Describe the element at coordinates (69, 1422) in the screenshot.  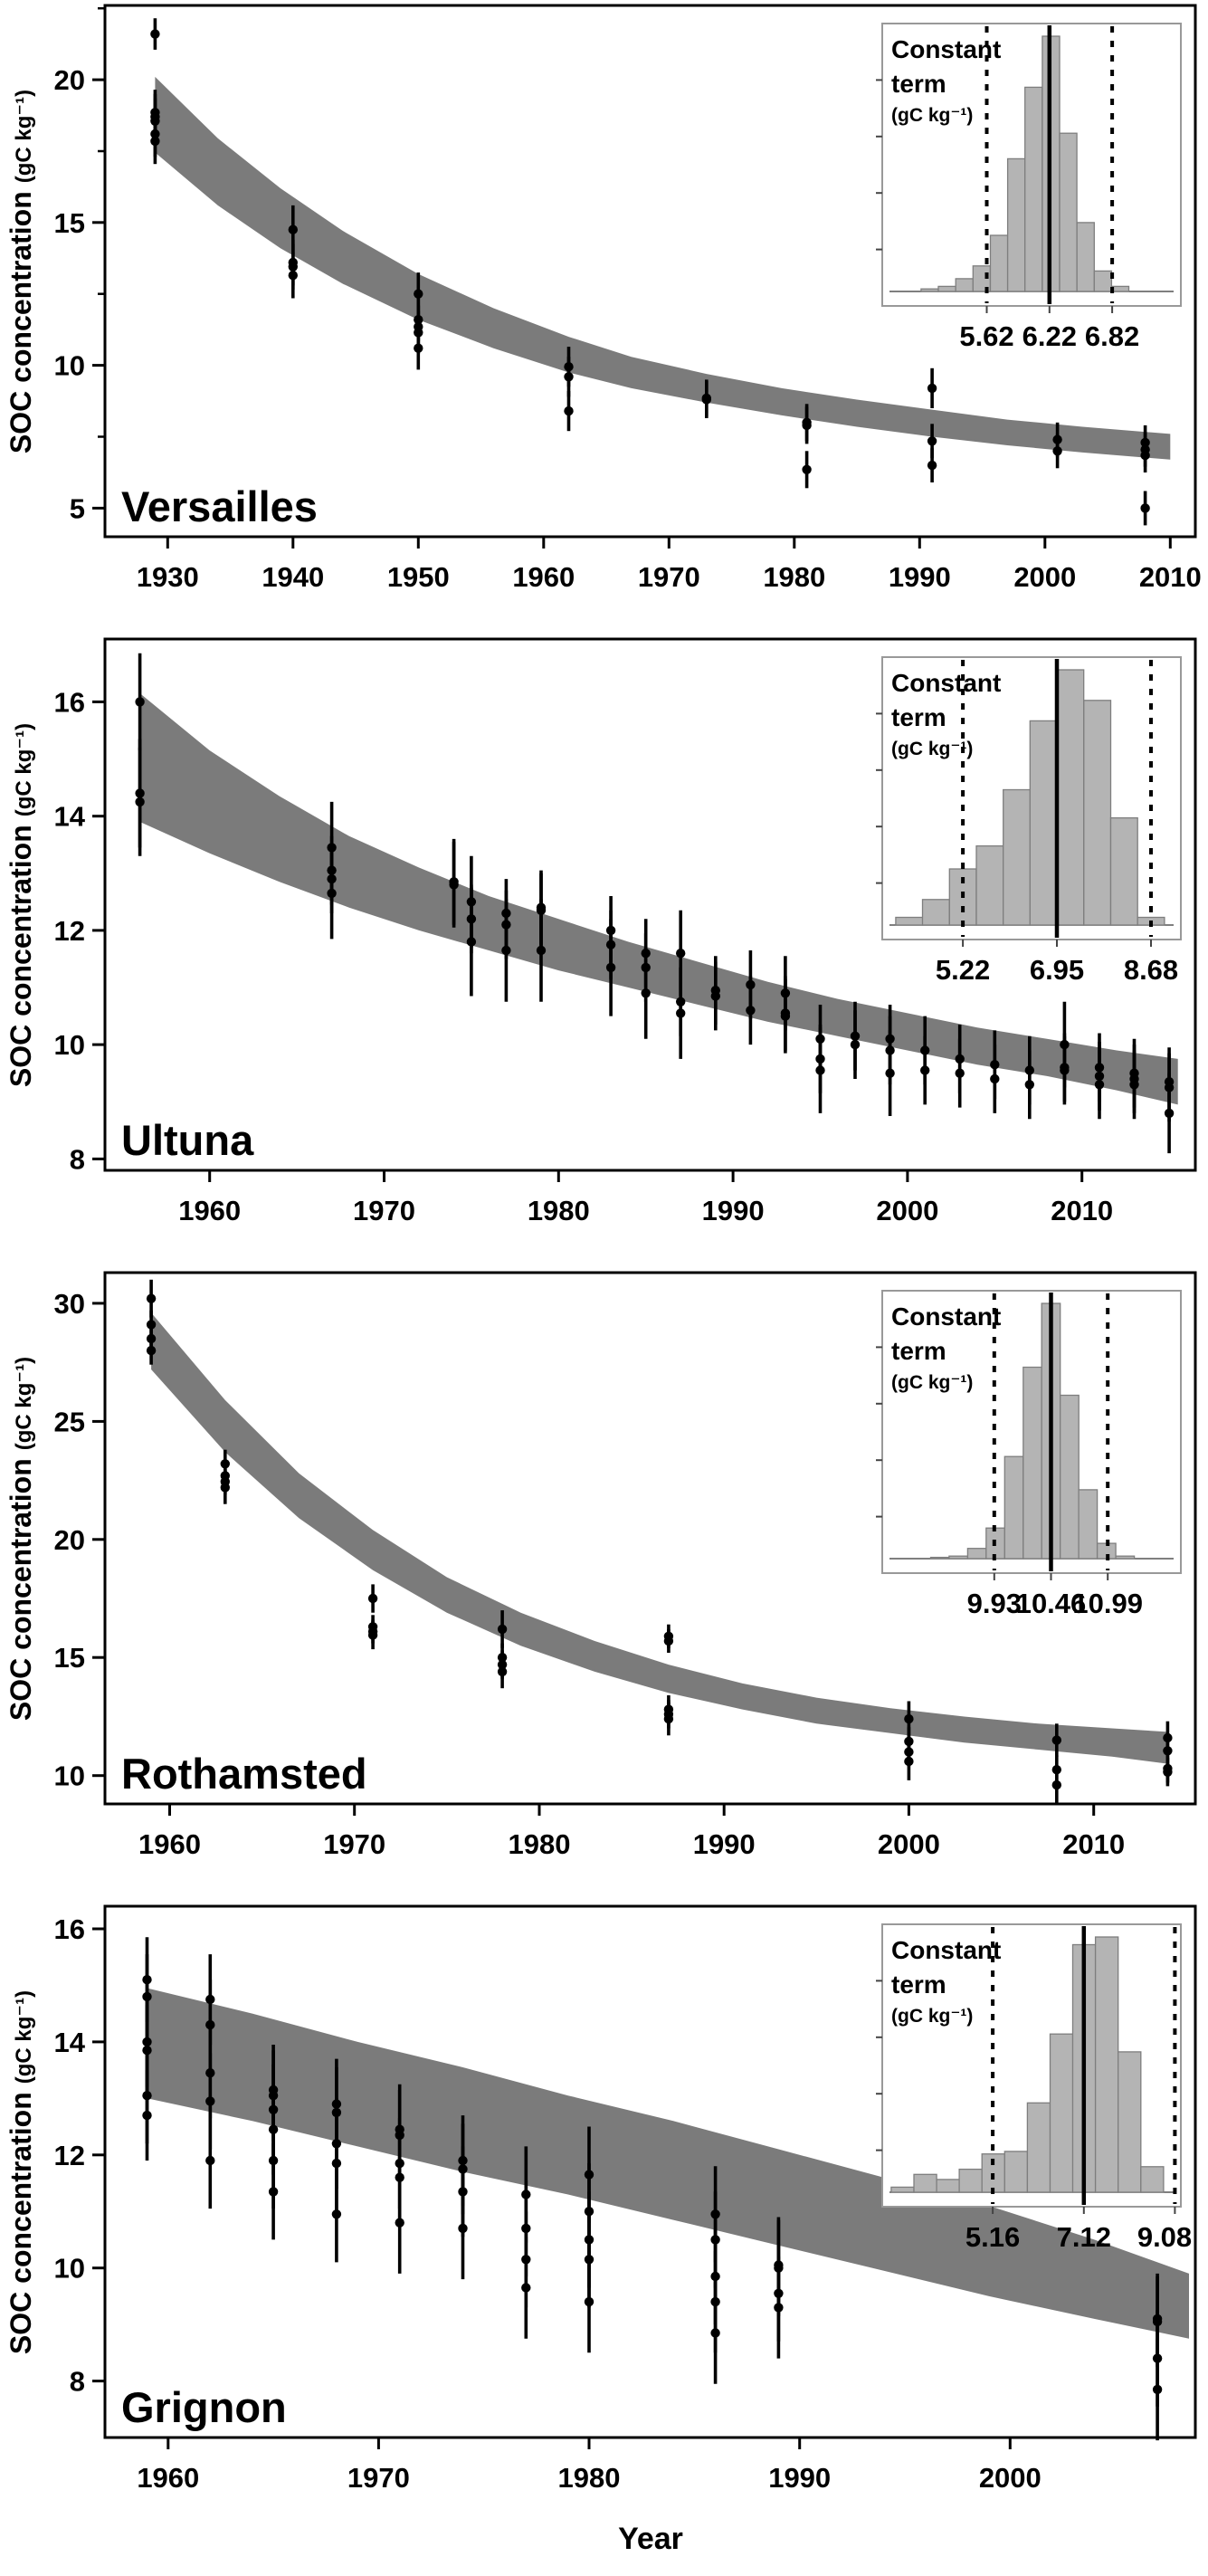
I see `y-tick-label: 25` at that location.